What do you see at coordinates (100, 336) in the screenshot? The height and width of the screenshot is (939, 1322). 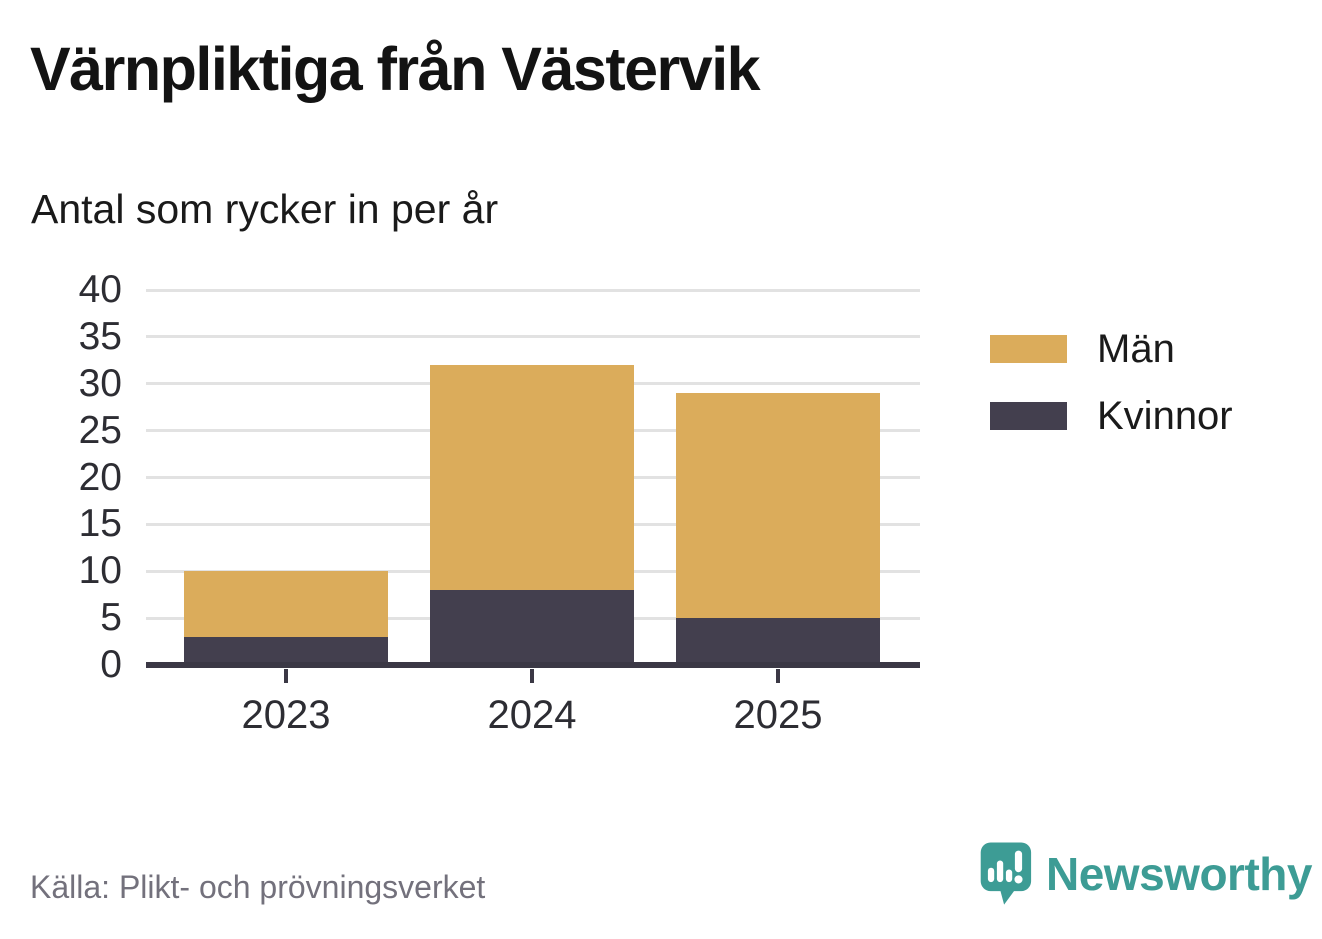 I see `y-axis-tick-label: 35` at bounding box center [100, 336].